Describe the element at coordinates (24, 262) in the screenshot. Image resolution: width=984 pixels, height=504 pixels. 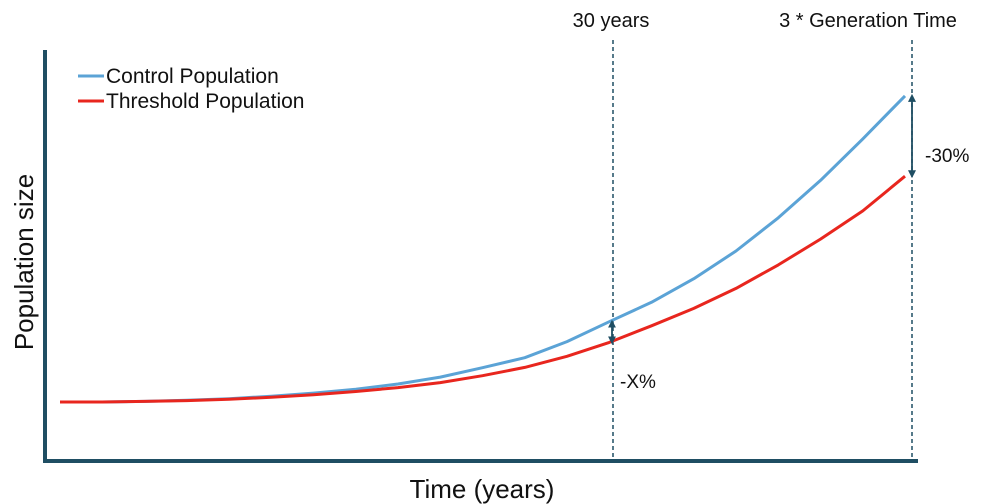
I see `y-axis-title: Population size` at that location.